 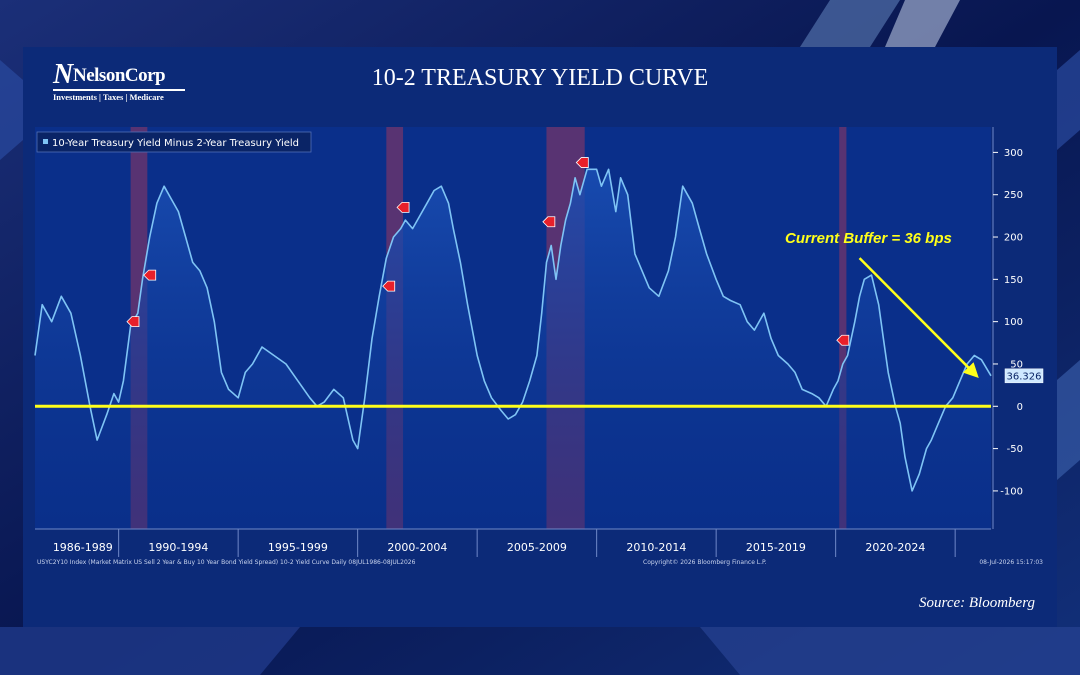 I want to click on y-tick-label-5: 50, so click(x=1016, y=364).